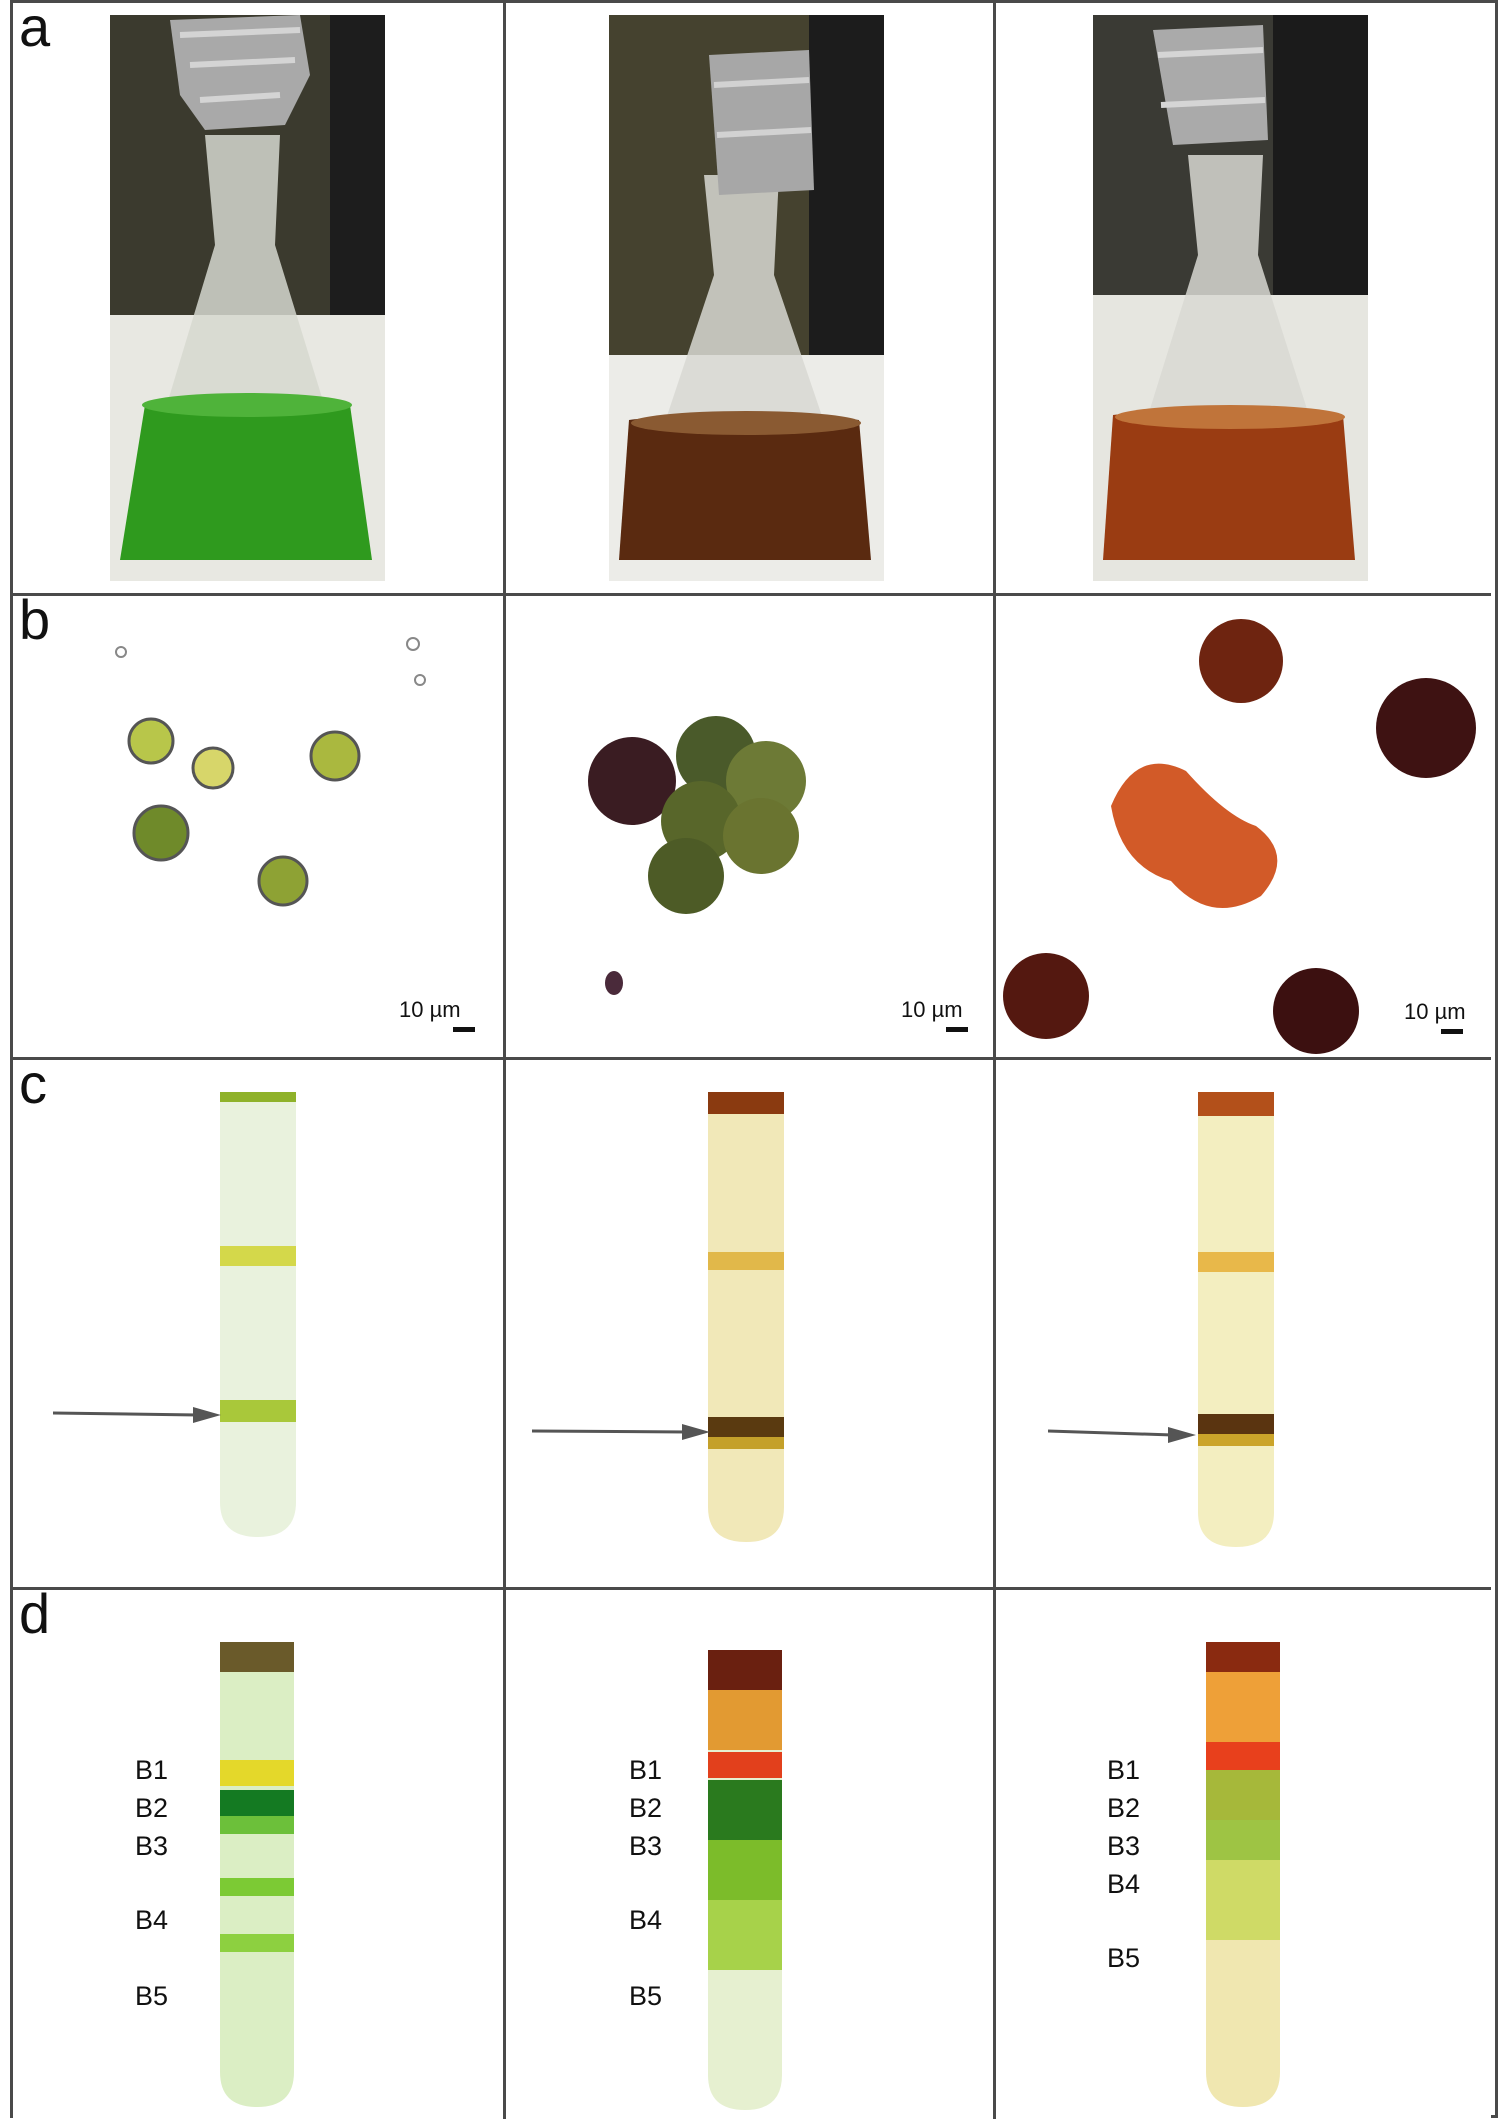 This screenshot has height=2121, width=1500. What do you see at coordinates (270, 772) in the screenshot?
I see `green-cells-micrograph` at bounding box center [270, 772].